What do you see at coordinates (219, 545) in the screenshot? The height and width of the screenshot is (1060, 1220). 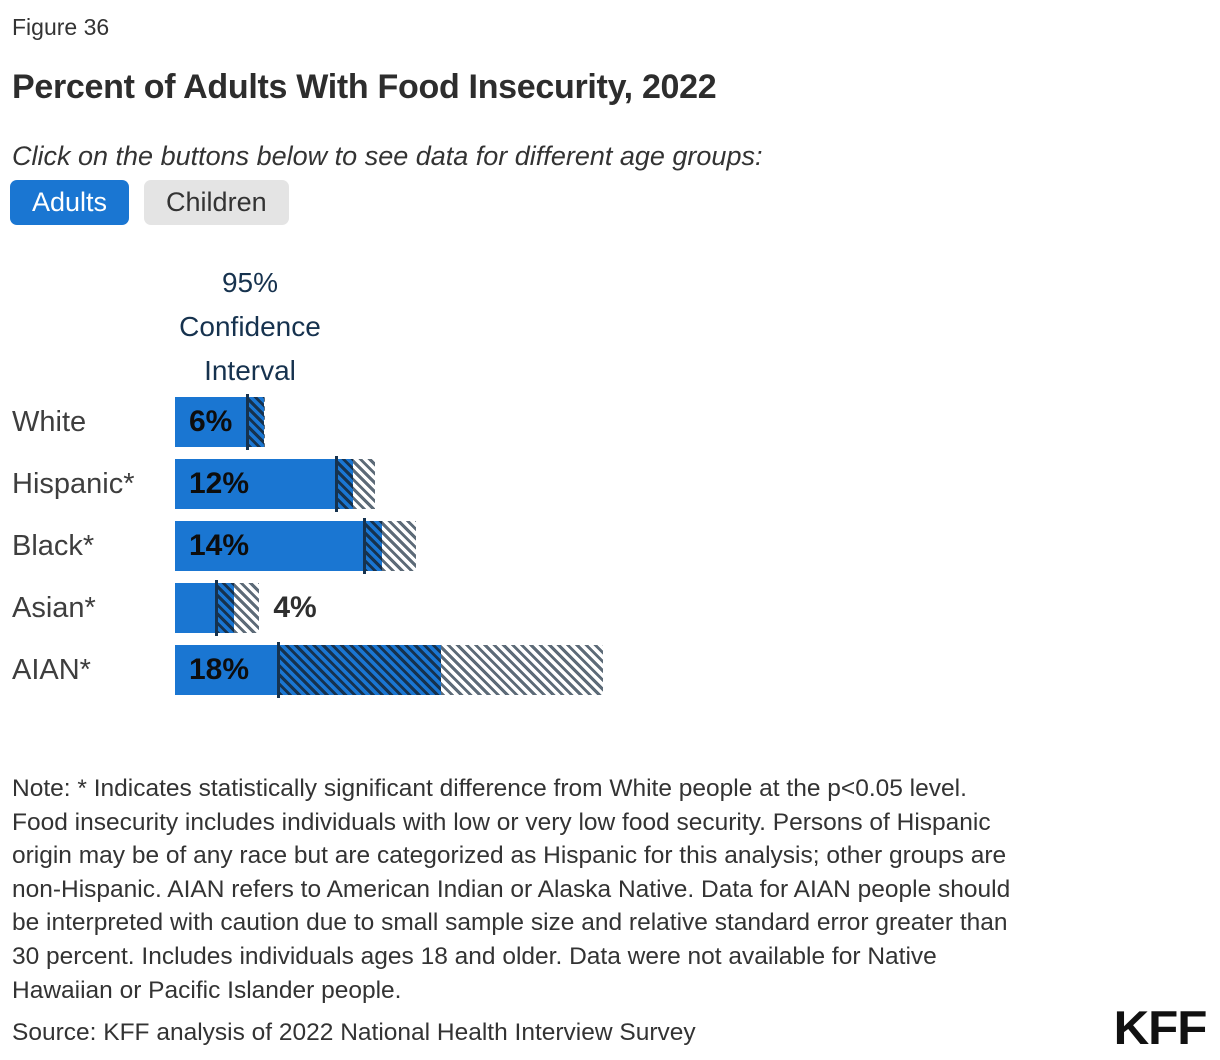 I see `value-label: 14%` at bounding box center [219, 545].